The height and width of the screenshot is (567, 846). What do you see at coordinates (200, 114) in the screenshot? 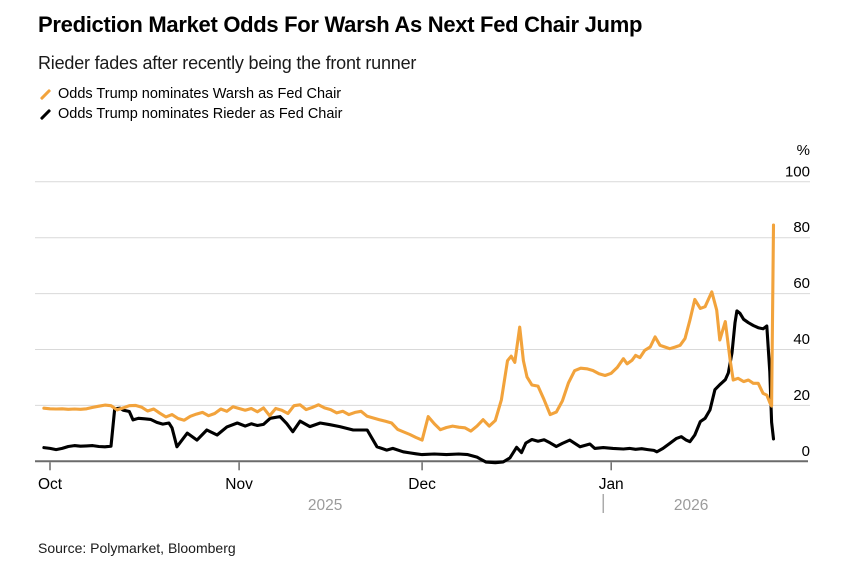
I see `legend-label-rieder: Odds Trump nominates Rieder as Fed Chair` at bounding box center [200, 114].